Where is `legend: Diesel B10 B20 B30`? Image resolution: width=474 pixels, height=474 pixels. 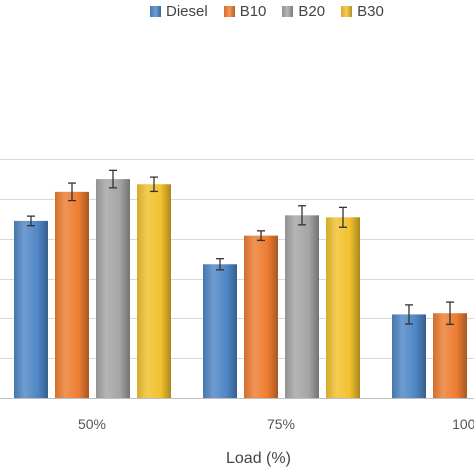 legend: Diesel B10 B20 B30 is located at coordinates (275, 11).